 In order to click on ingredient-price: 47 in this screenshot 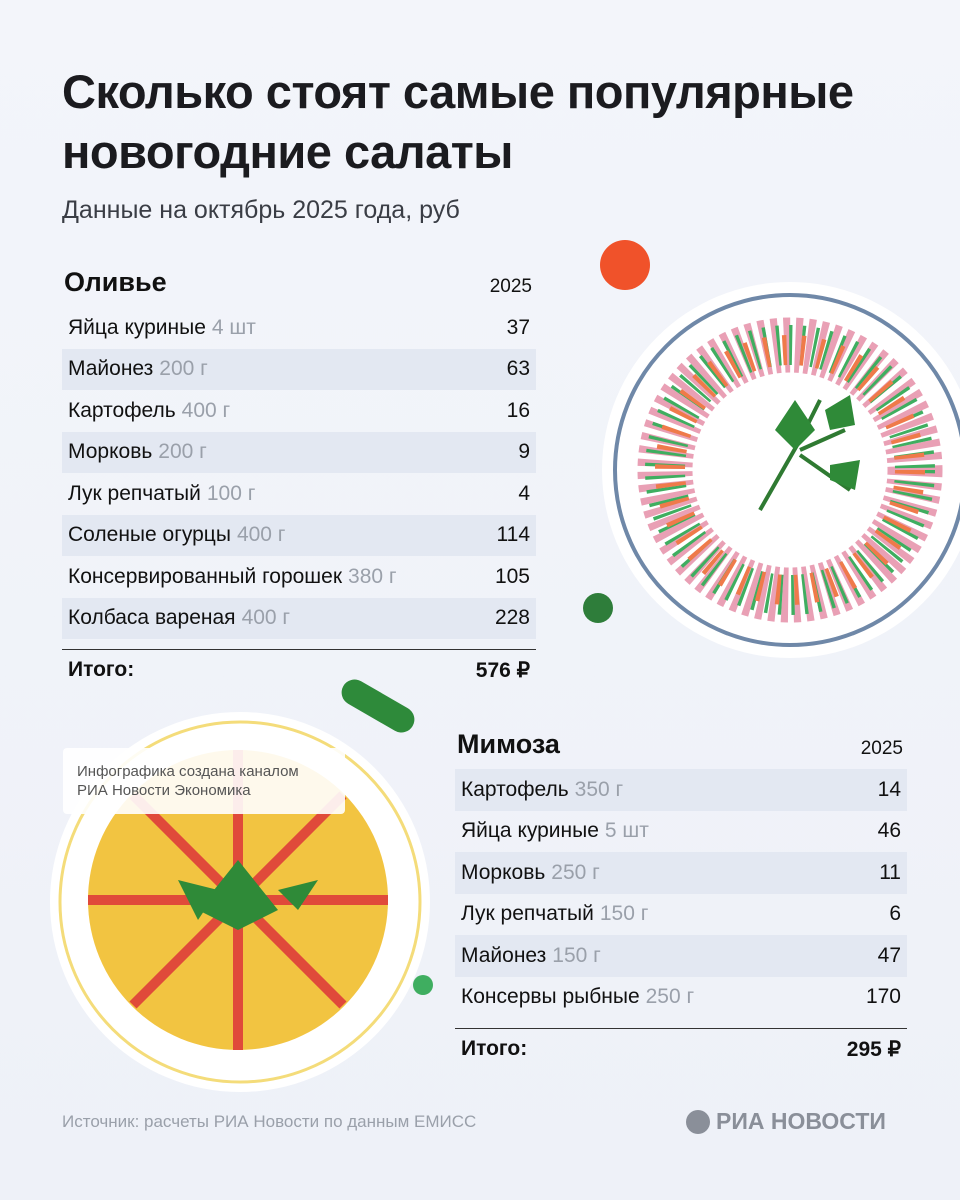, I will do `click(889, 955)`.